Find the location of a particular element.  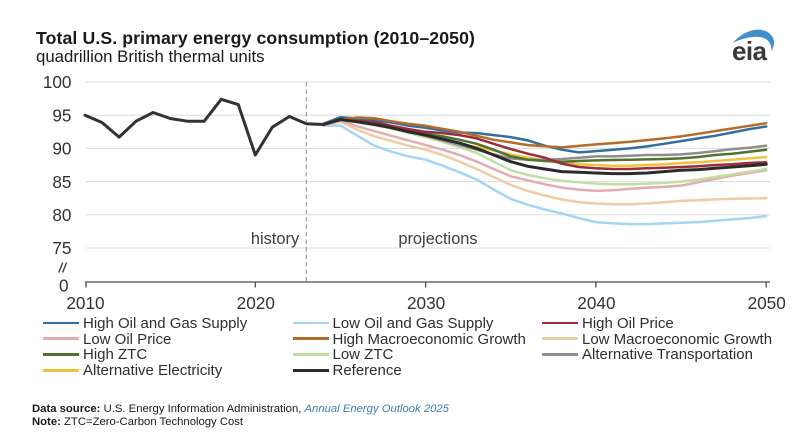

svg-text: 2020 is located at coordinates (256, 303).